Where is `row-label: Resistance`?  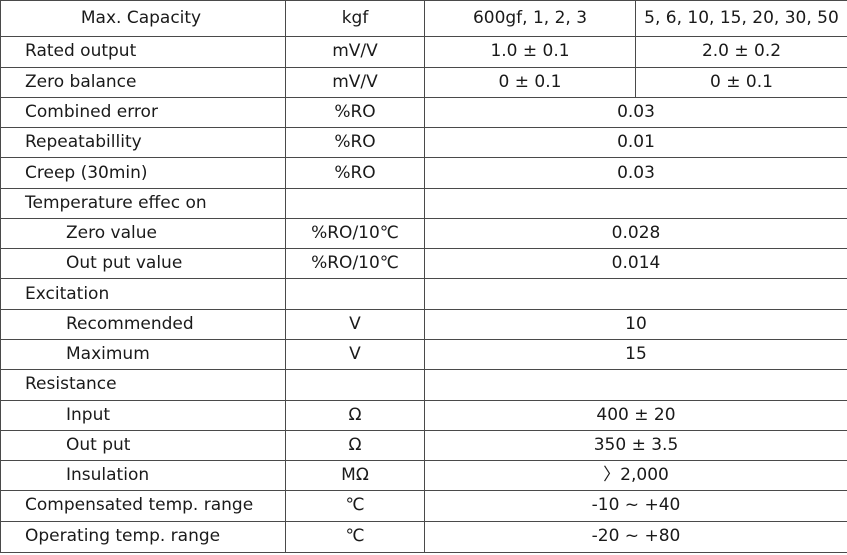 row-label: Resistance is located at coordinates (143, 385).